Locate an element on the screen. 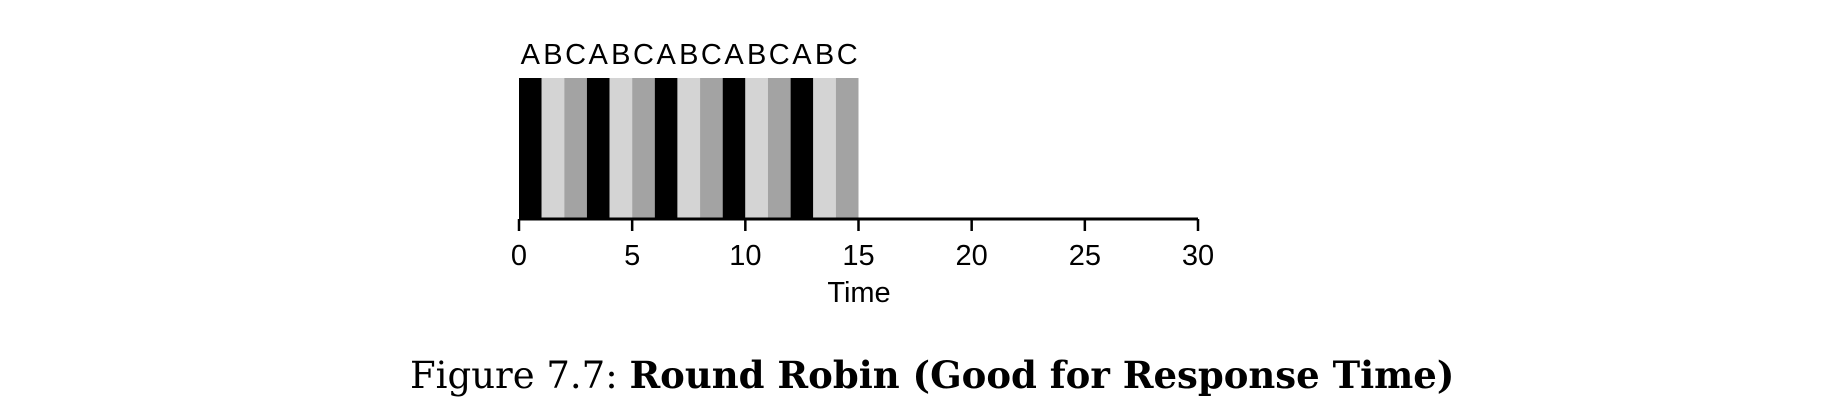  x-tick-label: 30 is located at coordinates (1198, 256).